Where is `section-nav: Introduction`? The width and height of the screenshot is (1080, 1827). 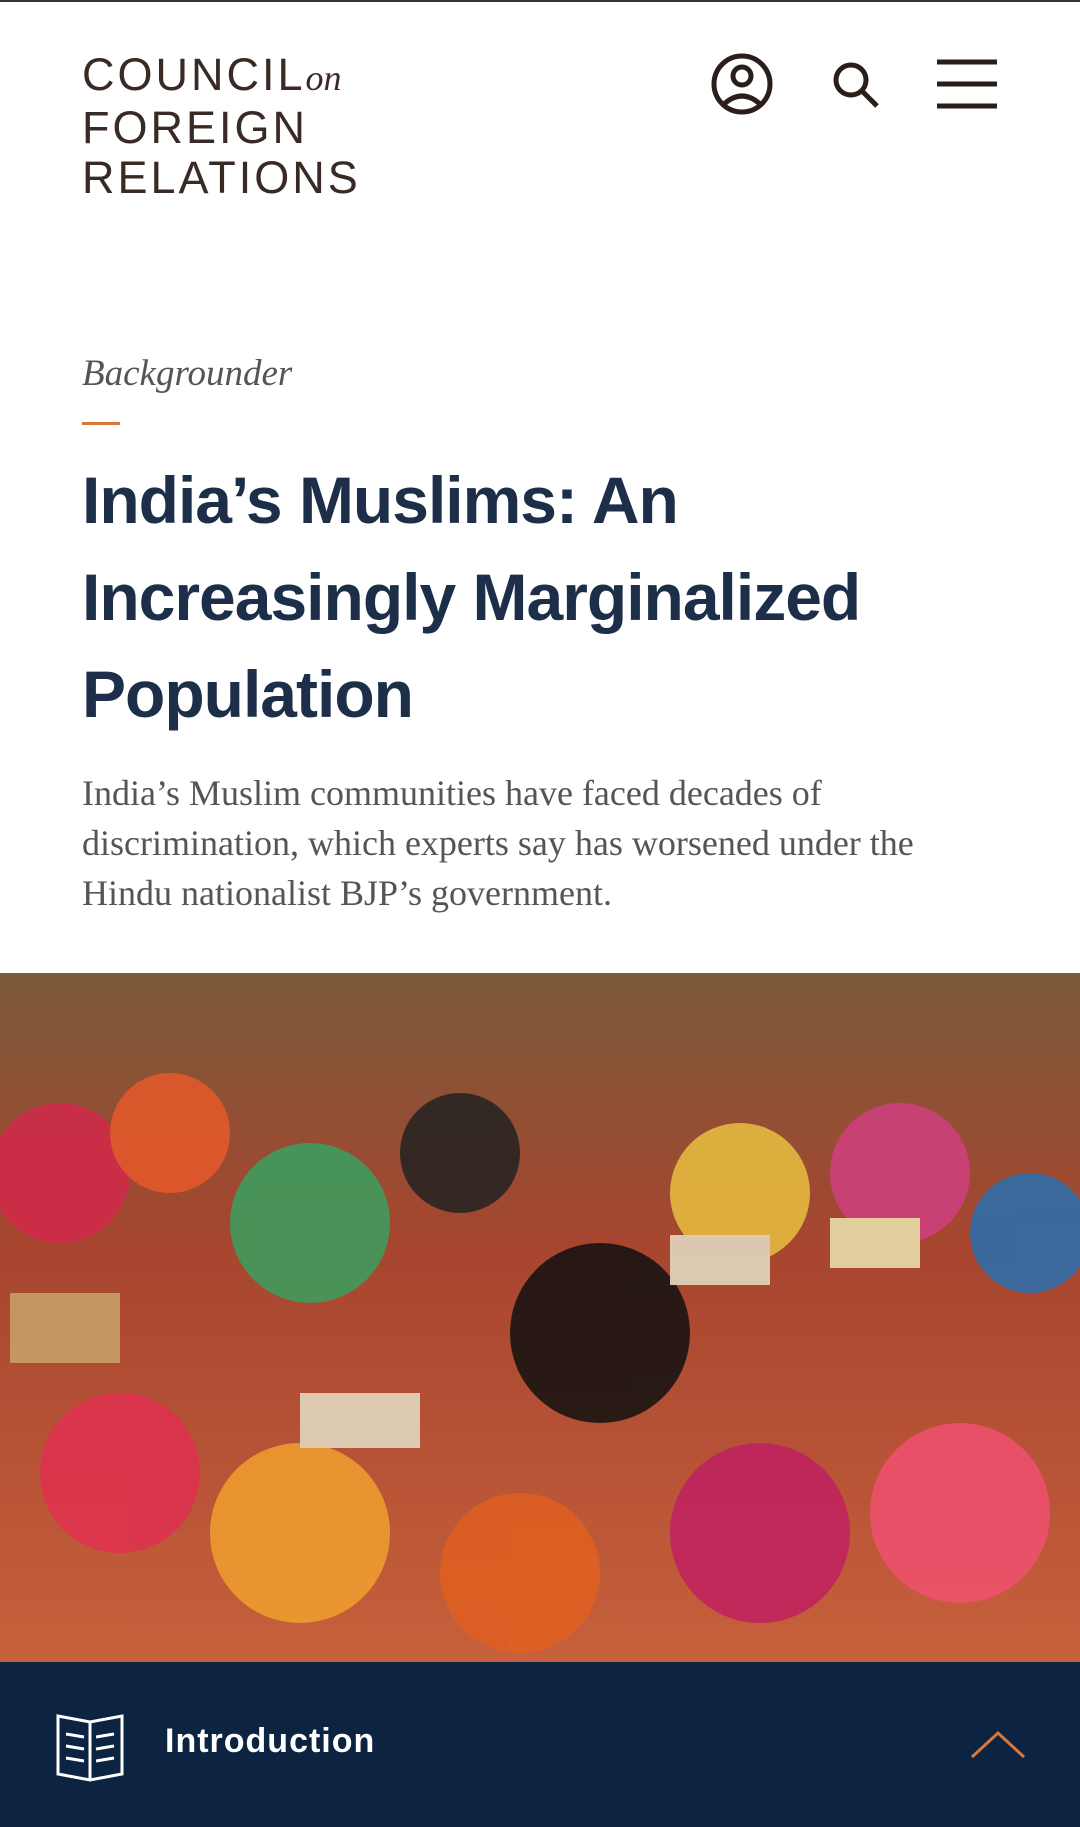
section-nav: Introduction is located at coordinates (540, 1744).